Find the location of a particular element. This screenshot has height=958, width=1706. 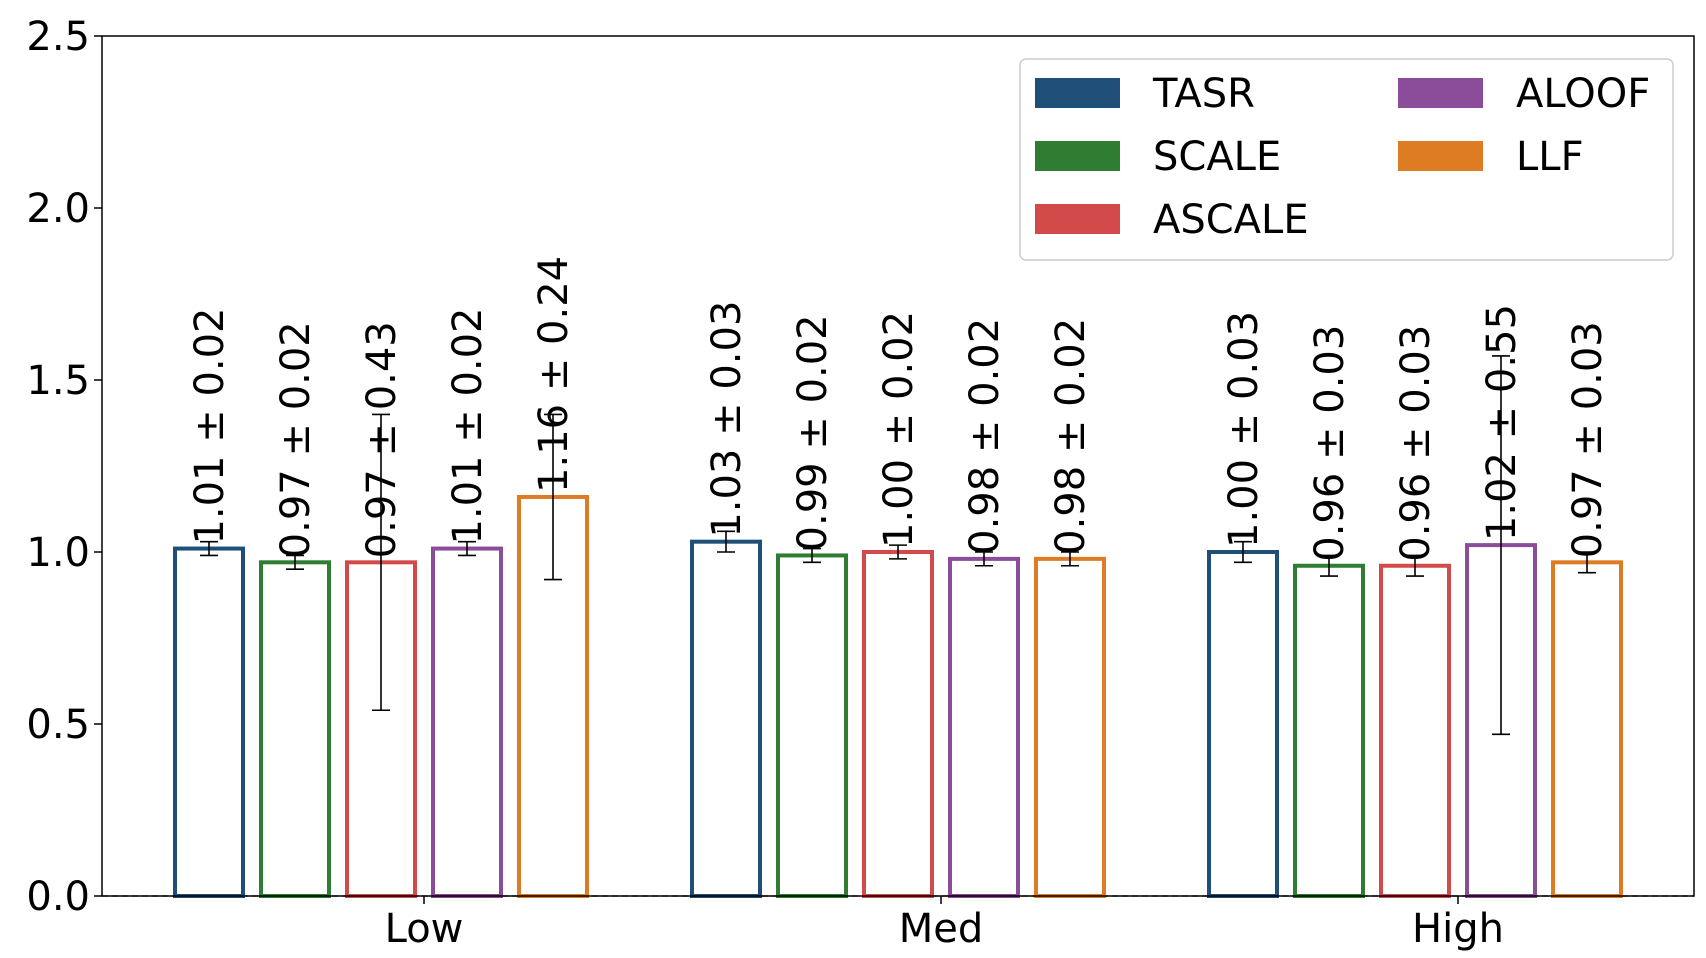

legend-item-aloof: ALOOF is located at coordinates (1524, 94).